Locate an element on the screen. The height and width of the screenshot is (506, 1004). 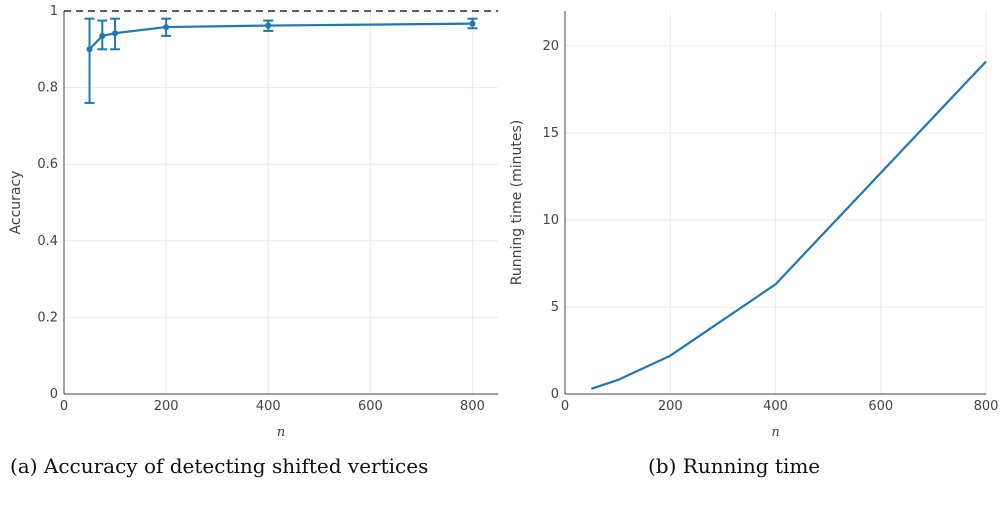
y-tick-label: 1 is located at coordinates (54, 11).